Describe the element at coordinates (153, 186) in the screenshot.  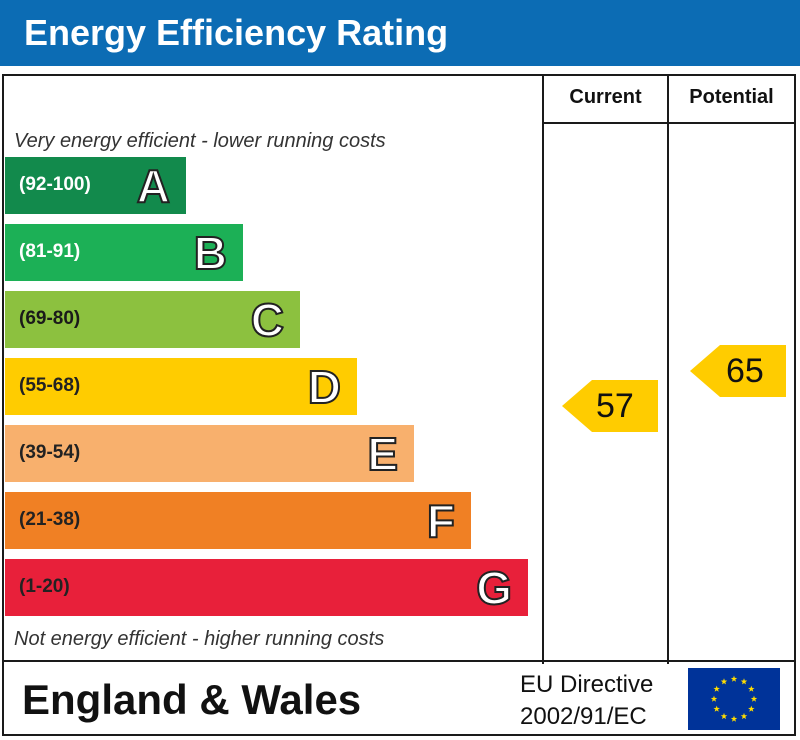
I see `band-letter: A` at that location.